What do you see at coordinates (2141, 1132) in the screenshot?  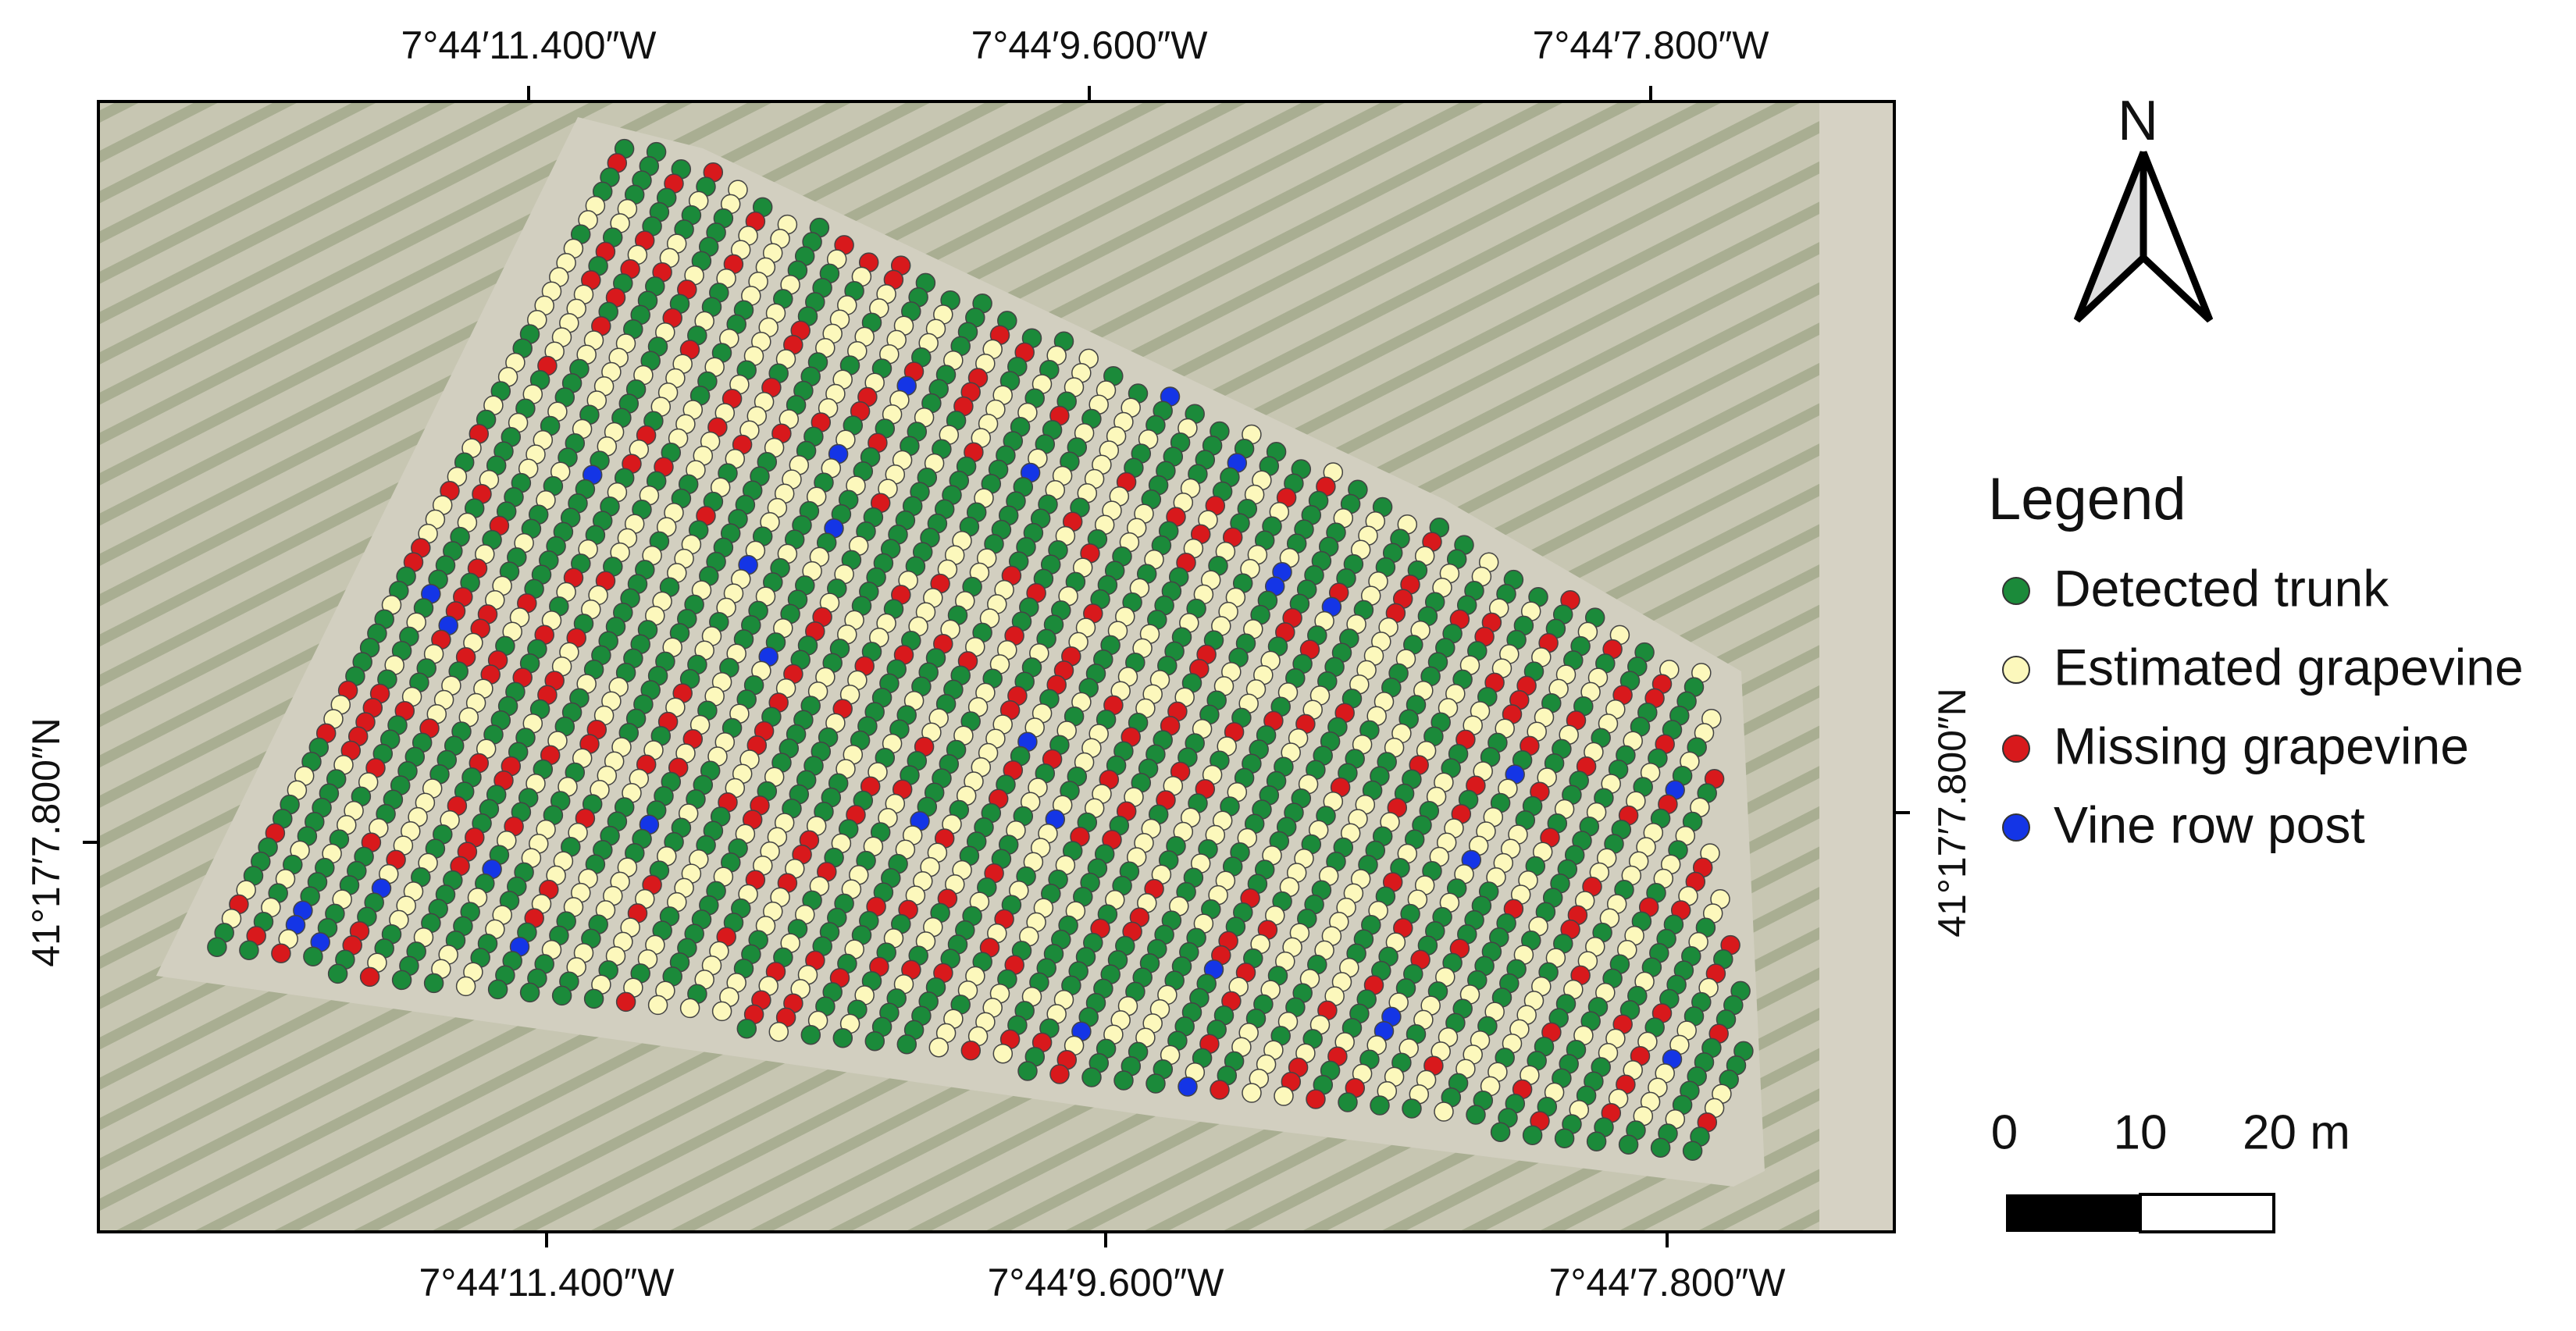 I see `scale-label: 10` at bounding box center [2141, 1132].